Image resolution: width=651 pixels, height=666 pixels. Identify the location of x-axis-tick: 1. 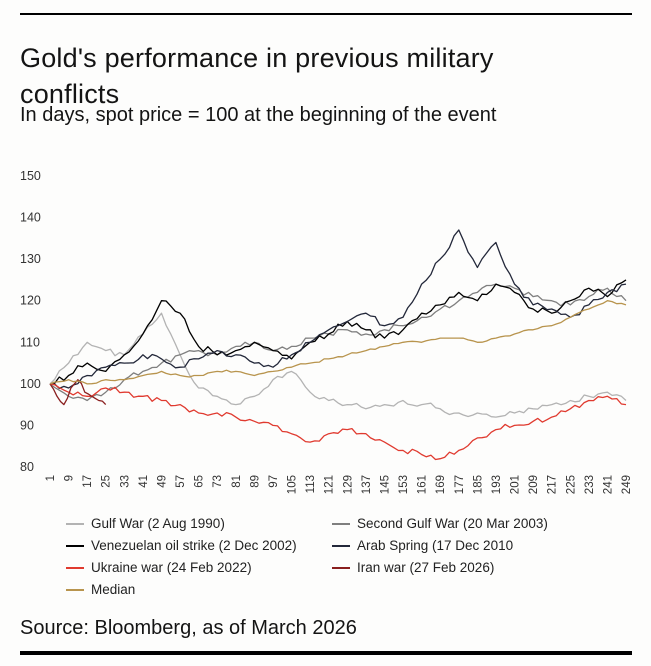
(51, 478).